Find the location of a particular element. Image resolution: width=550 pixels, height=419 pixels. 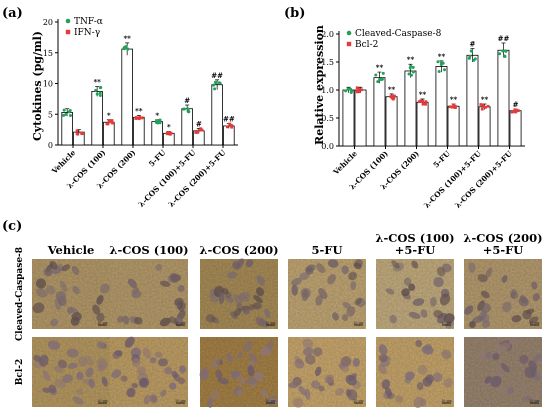

b-legend-label: Bcl-2 is located at coordinates (366, 45).